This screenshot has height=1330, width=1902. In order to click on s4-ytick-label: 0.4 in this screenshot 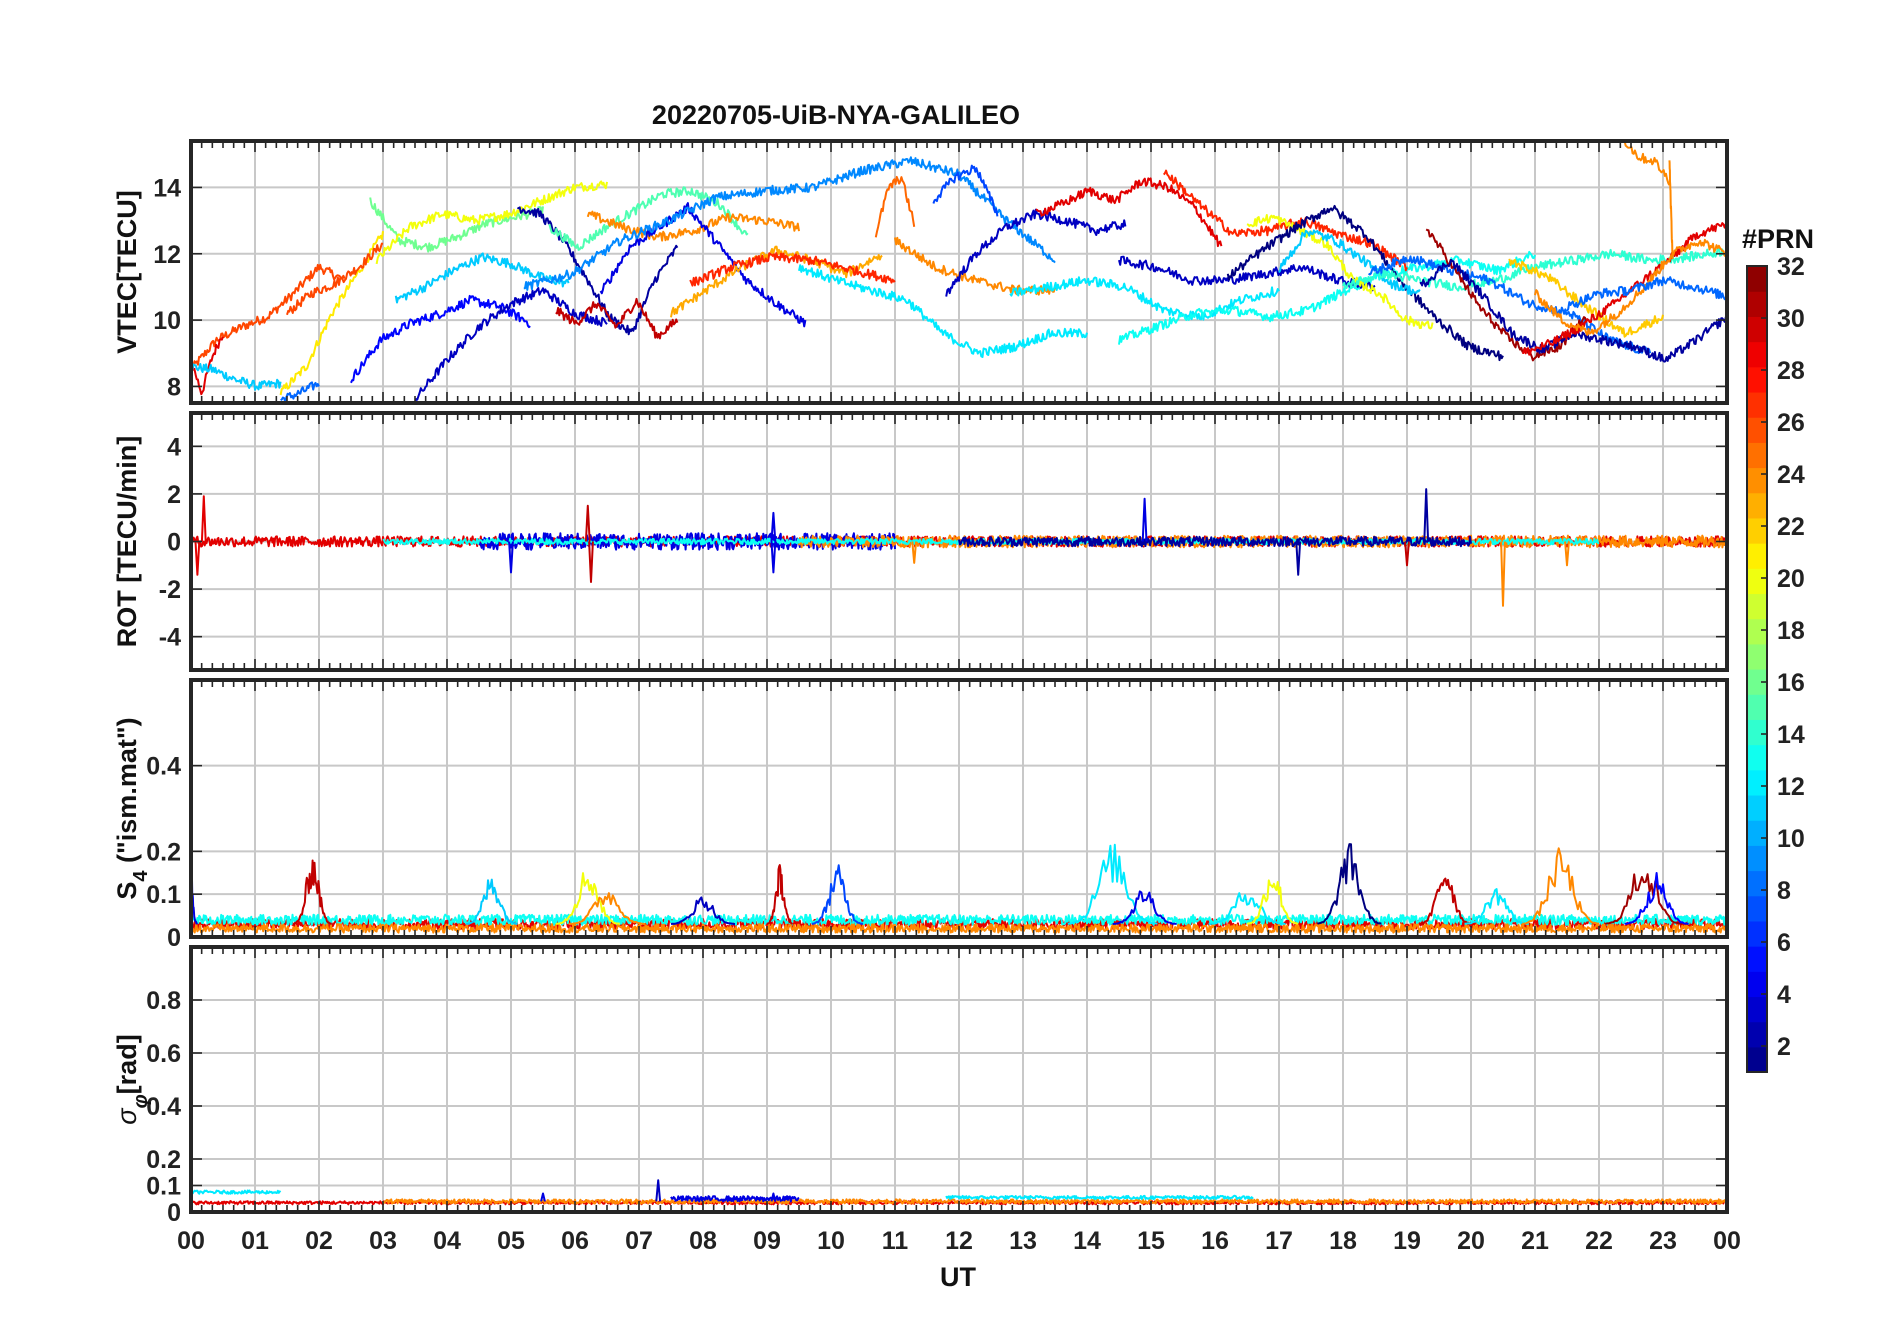, I will do `click(163, 767)`.